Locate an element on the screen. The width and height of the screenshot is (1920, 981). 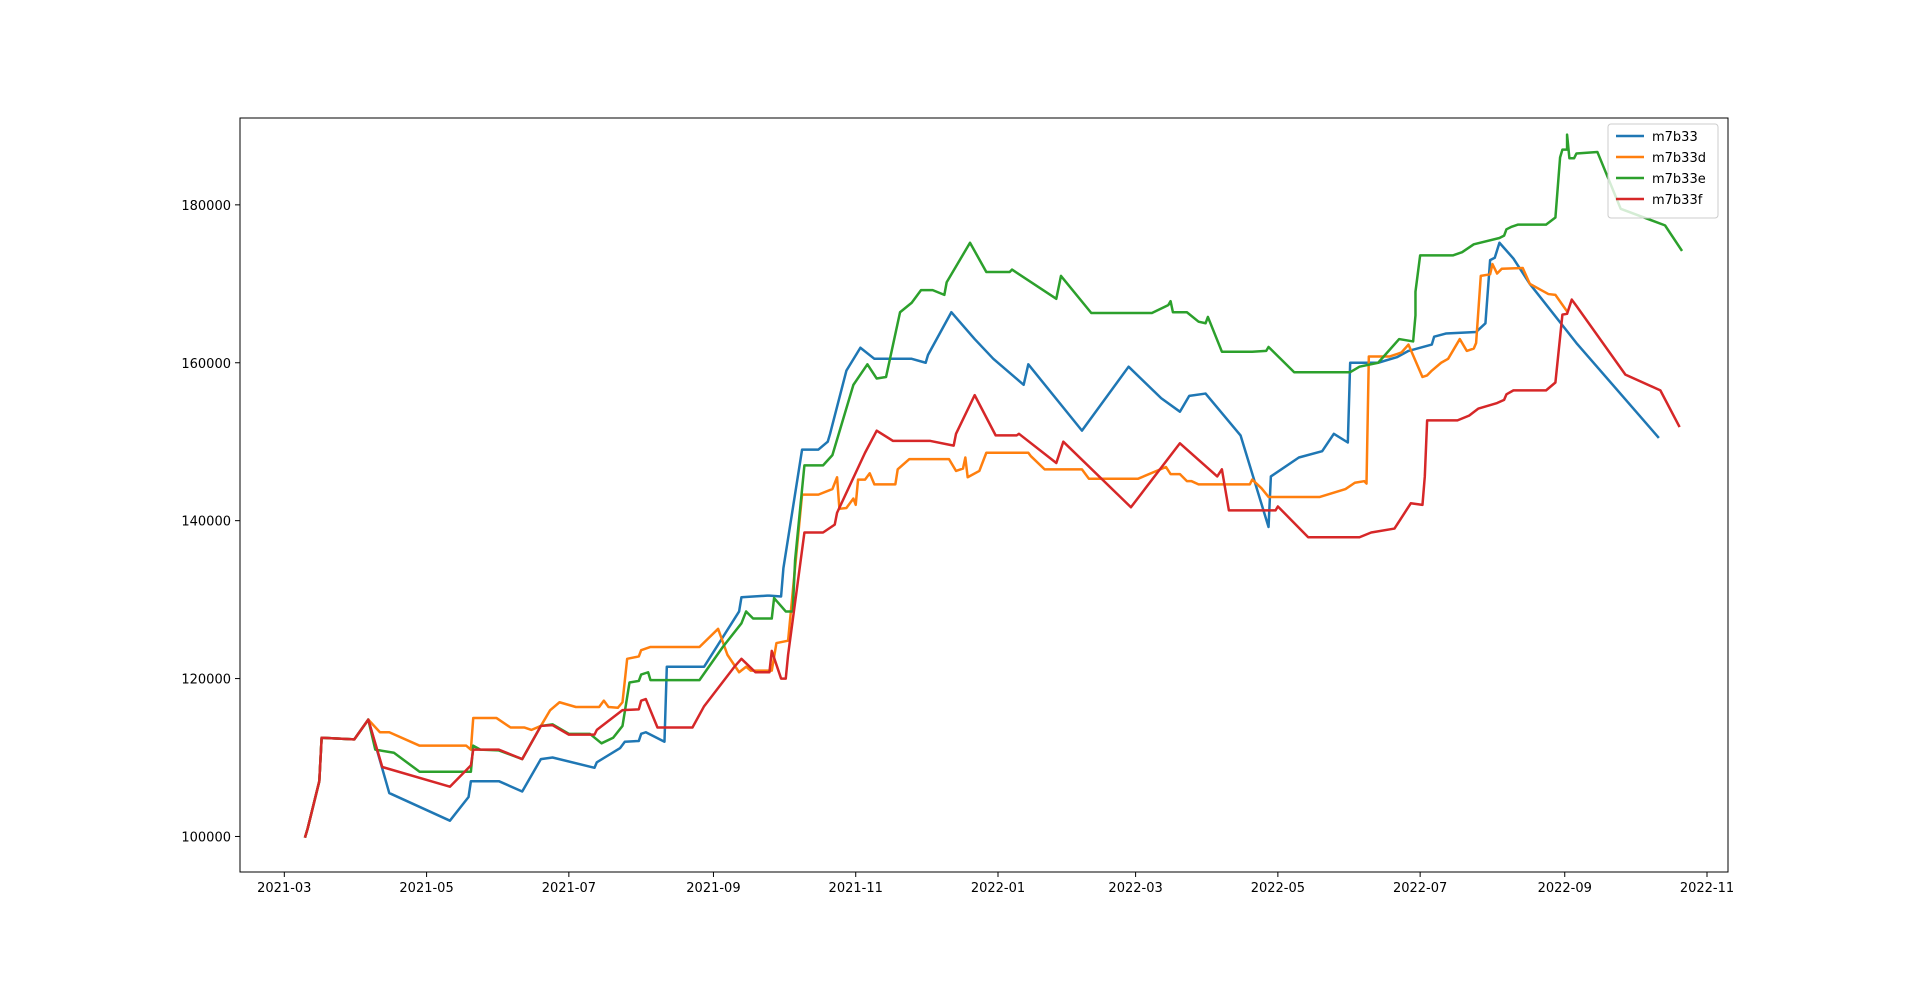
x-tick-label: 2021-03 is located at coordinates (284, 888).